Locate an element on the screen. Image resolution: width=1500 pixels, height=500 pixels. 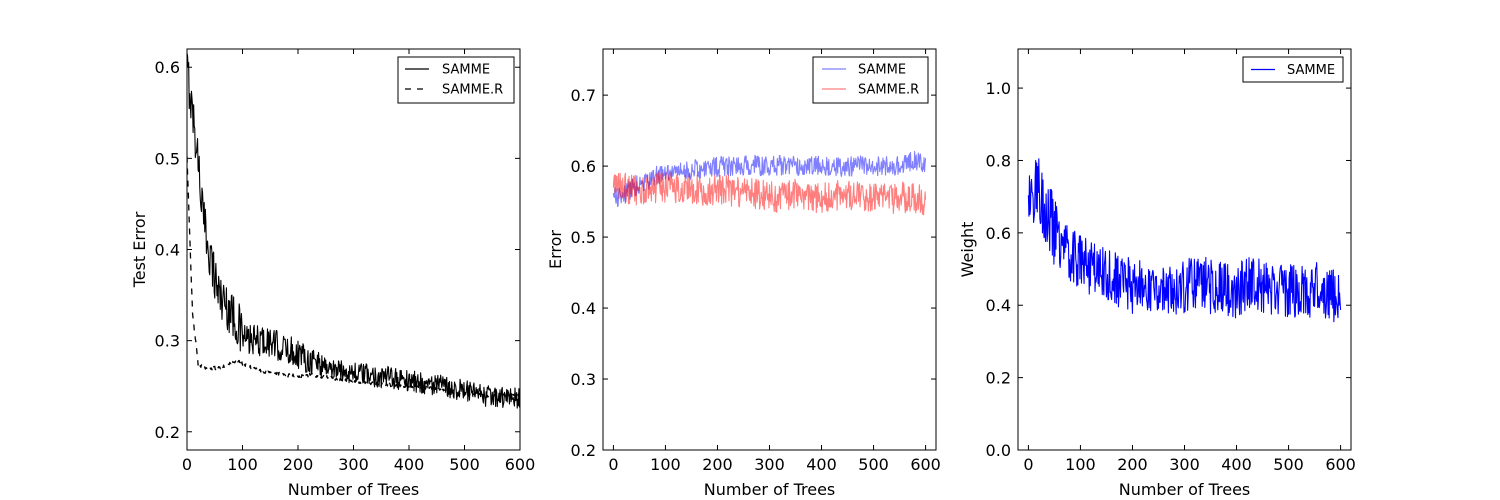
y-tick-label: 0.8 is located at coordinates (998, 160).